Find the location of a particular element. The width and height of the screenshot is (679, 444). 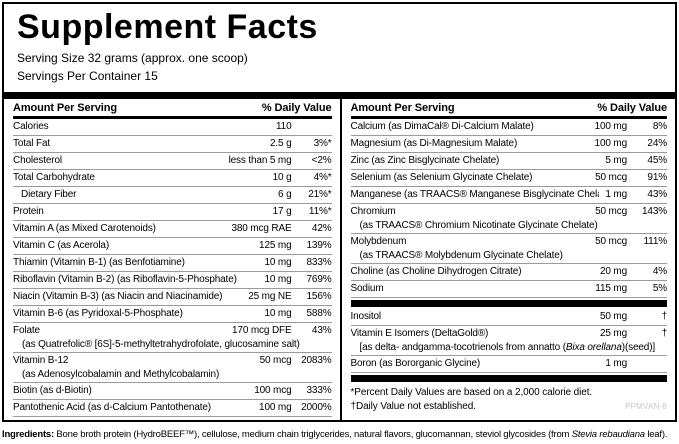

row-daily-value: 3%* is located at coordinates (322, 144).